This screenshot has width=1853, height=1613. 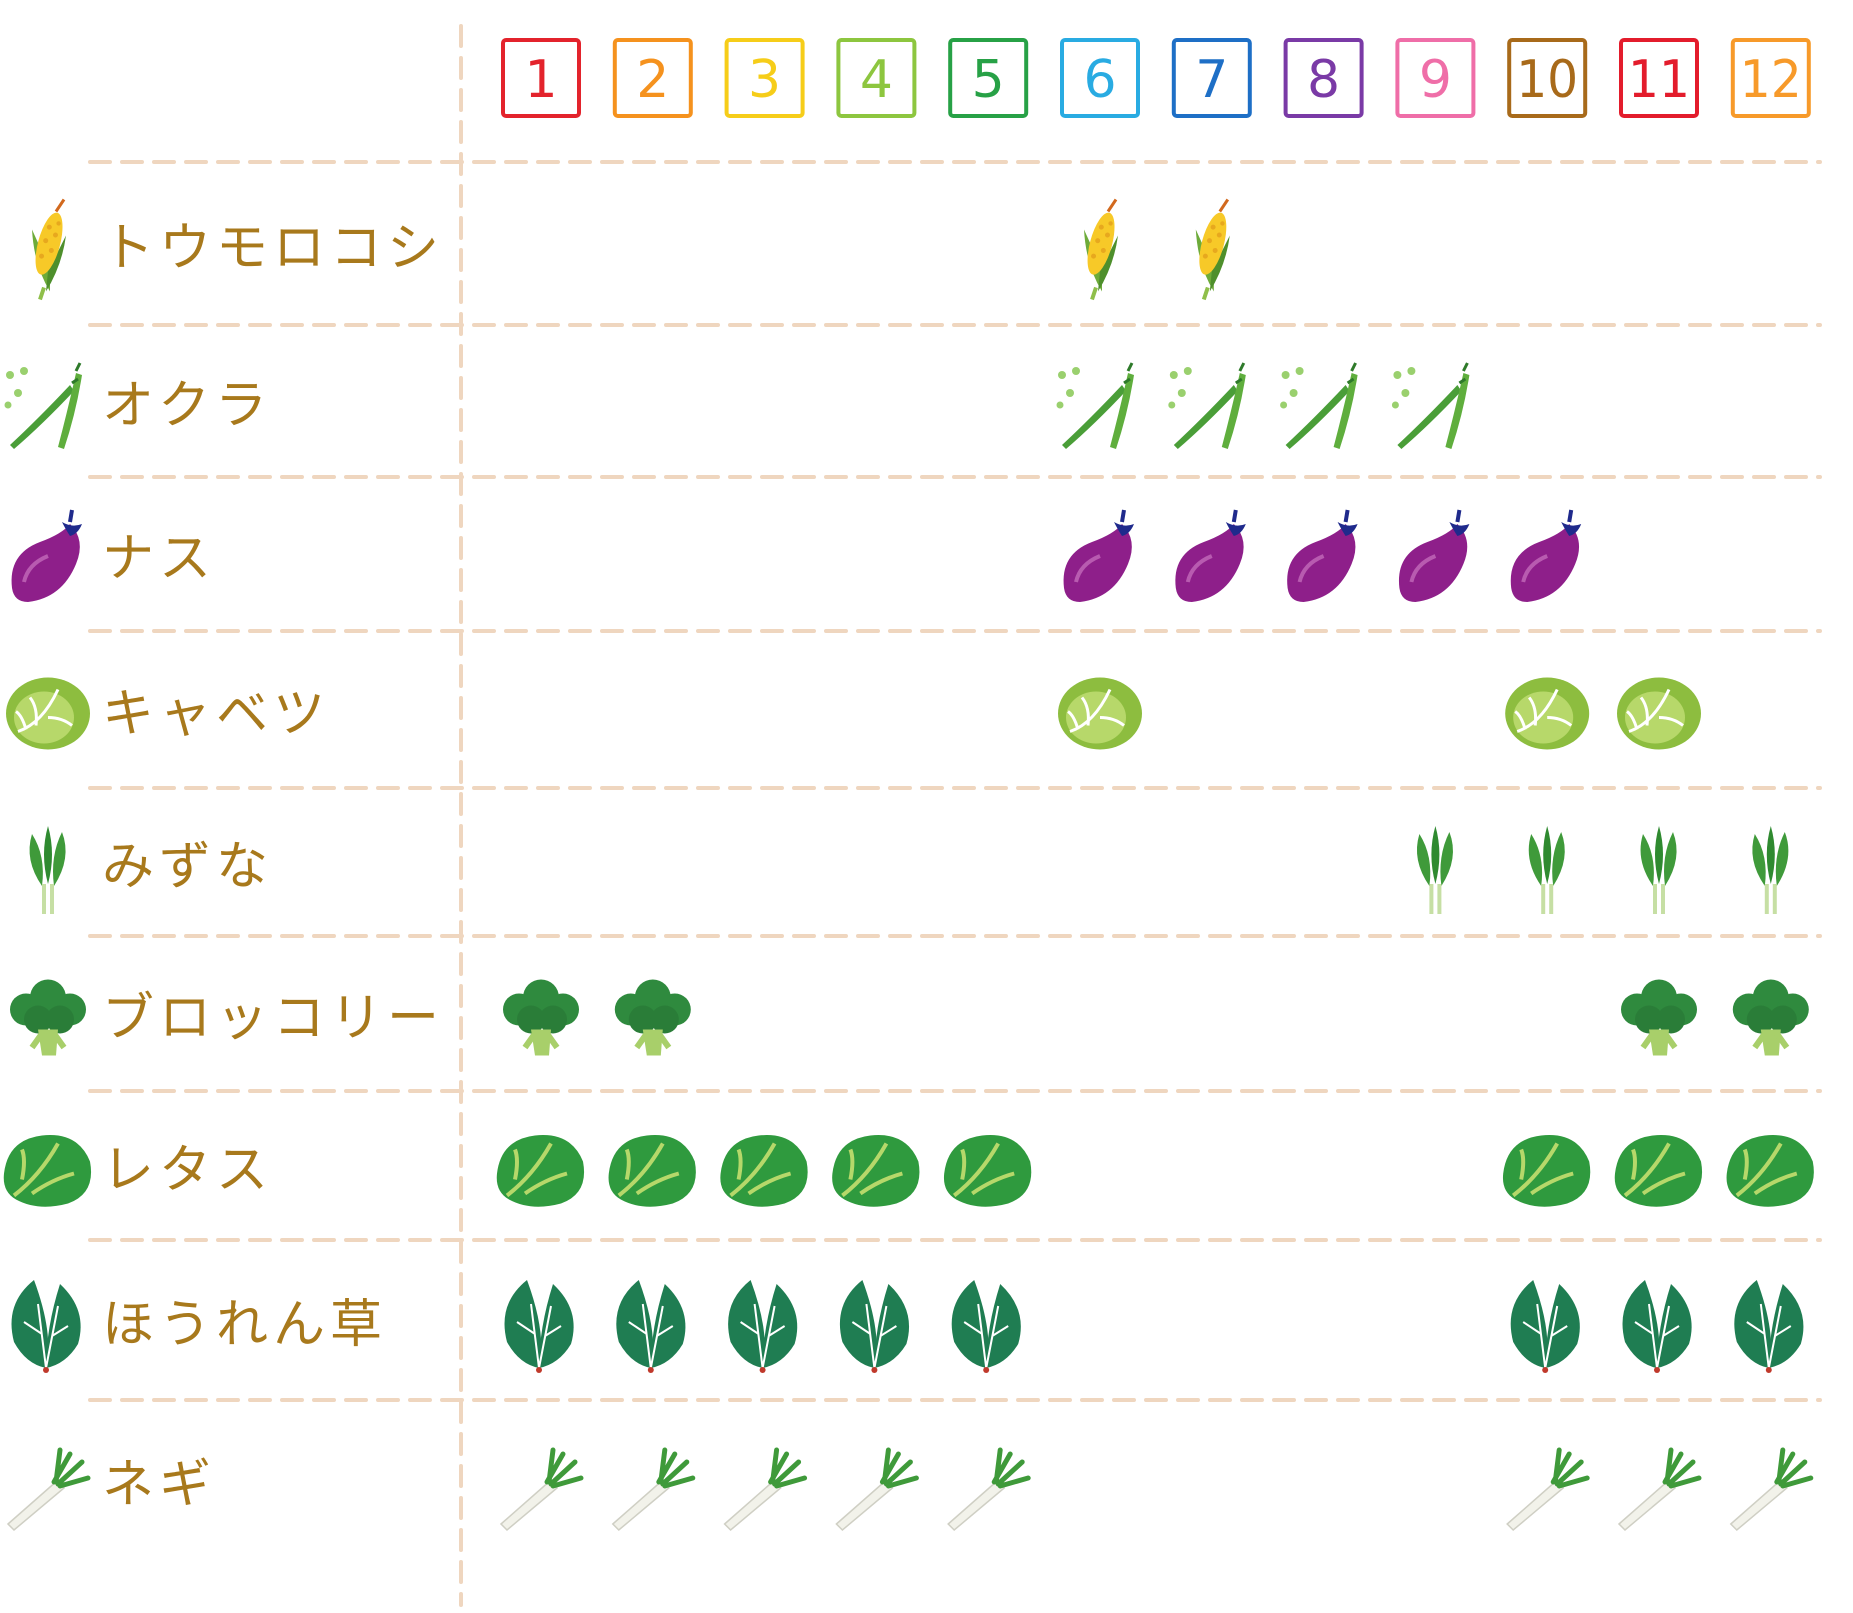 I want to click on season-mark-eggplant-m9, so click(x=1434, y=556).